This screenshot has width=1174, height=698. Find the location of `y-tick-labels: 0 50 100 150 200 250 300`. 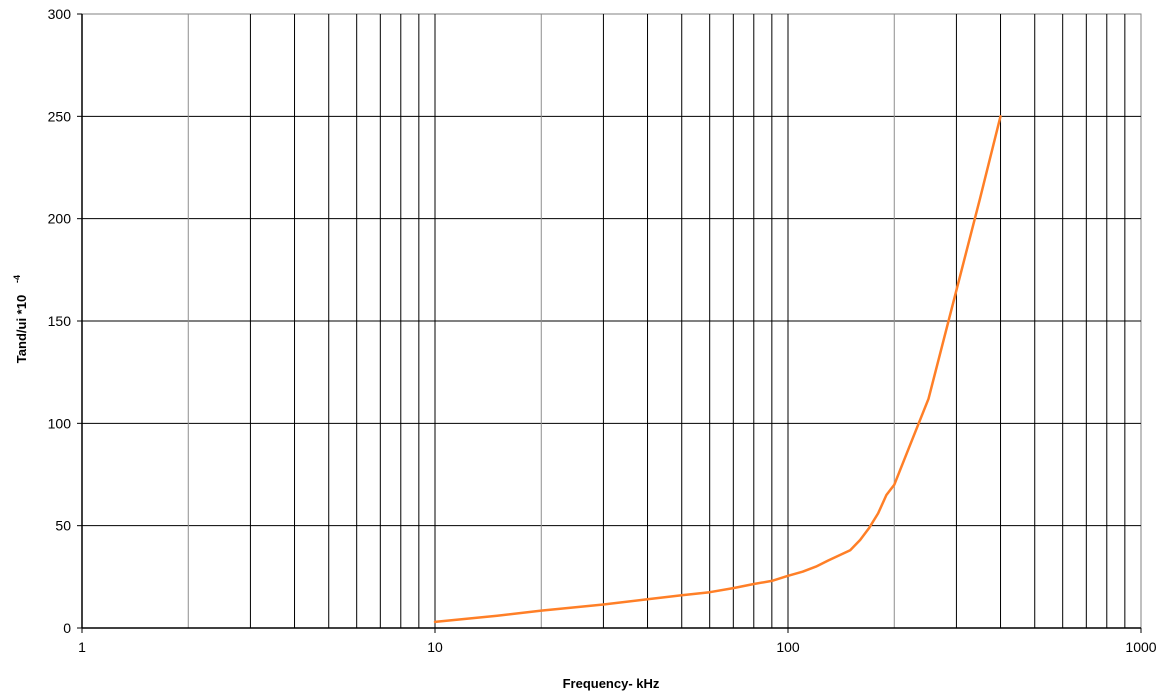

y-tick-labels: 0 50 100 150 200 250 300 is located at coordinates (60, 321).